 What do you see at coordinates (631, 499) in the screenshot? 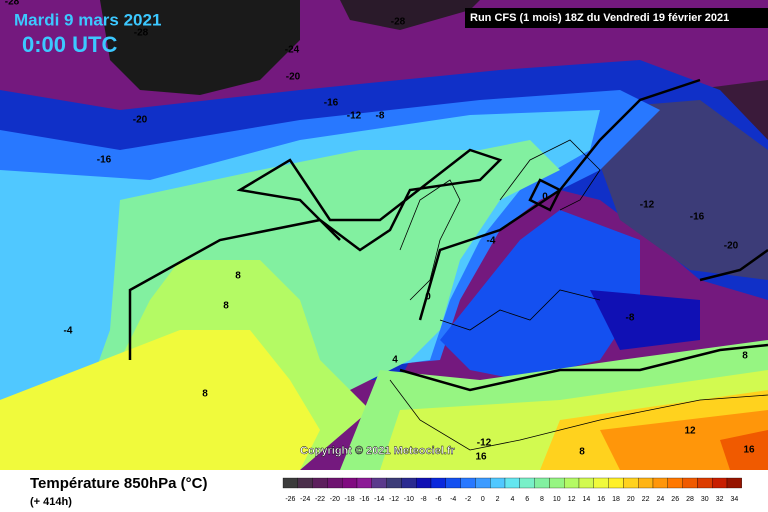
I see `legend-label: 20` at bounding box center [631, 499].